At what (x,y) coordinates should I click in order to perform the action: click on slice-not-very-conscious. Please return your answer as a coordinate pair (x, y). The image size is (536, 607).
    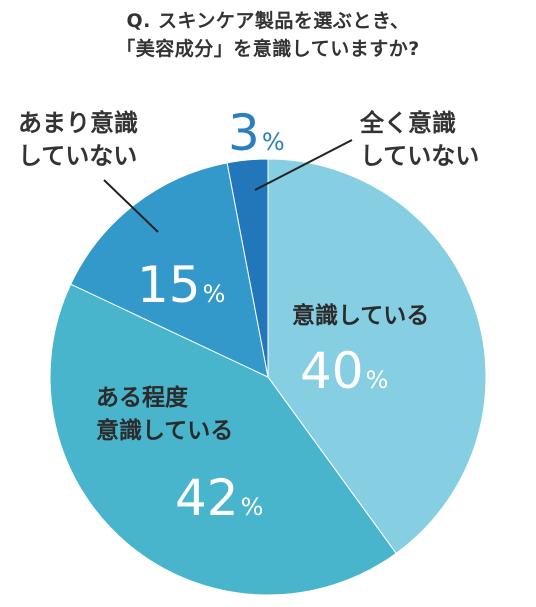
    Looking at the image, I should click on (169, 270).